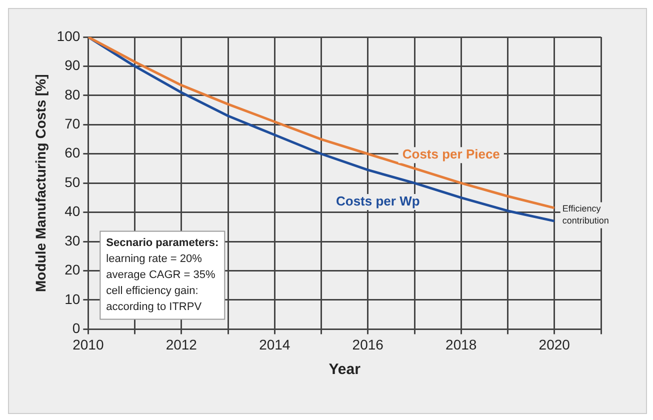 Image resolution: width=653 pixels, height=420 pixels. What do you see at coordinates (72, 182) in the screenshot?
I see `y-tick-label: 50` at bounding box center [72, 182].